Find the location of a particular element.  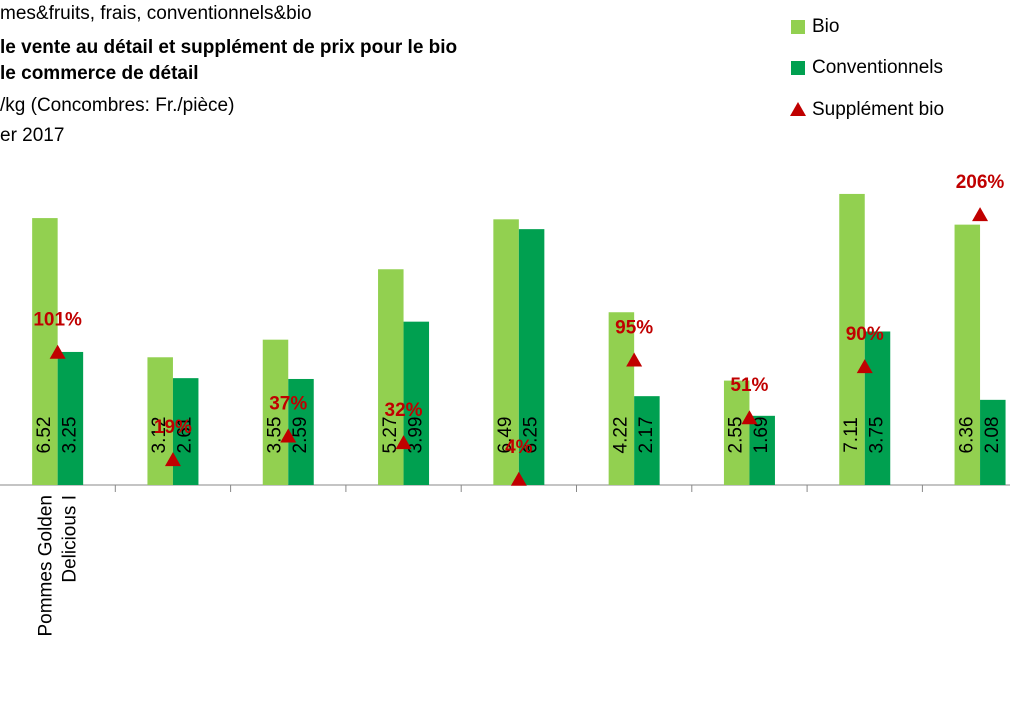

legend-label: Supplément bio is located at coordinates (878, 109).